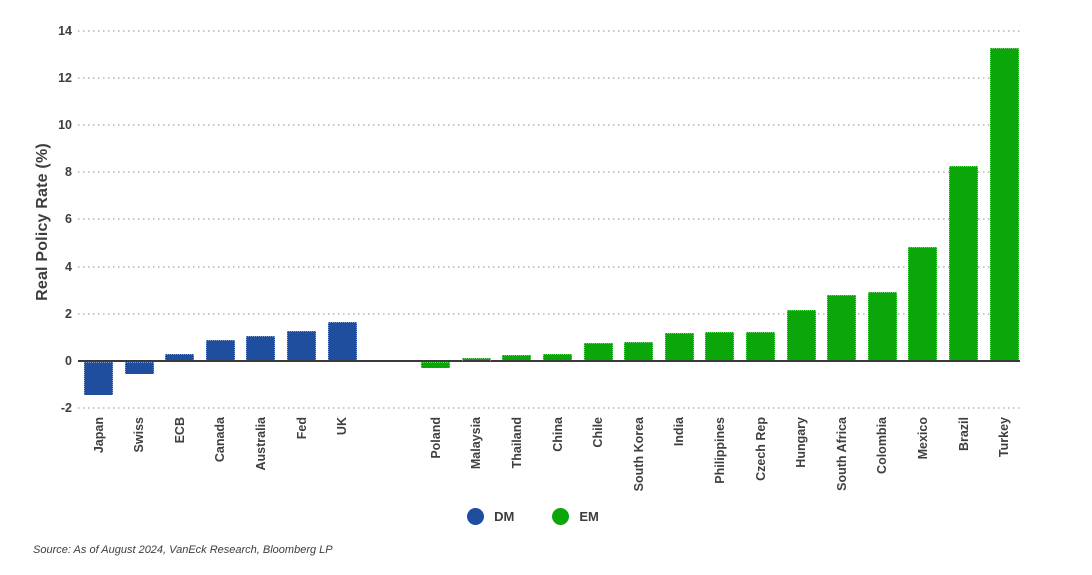  What do you see at coordinates (504, 516) in the screenshot?
I see `legend-label: DM` at bounding box center [504, 516].